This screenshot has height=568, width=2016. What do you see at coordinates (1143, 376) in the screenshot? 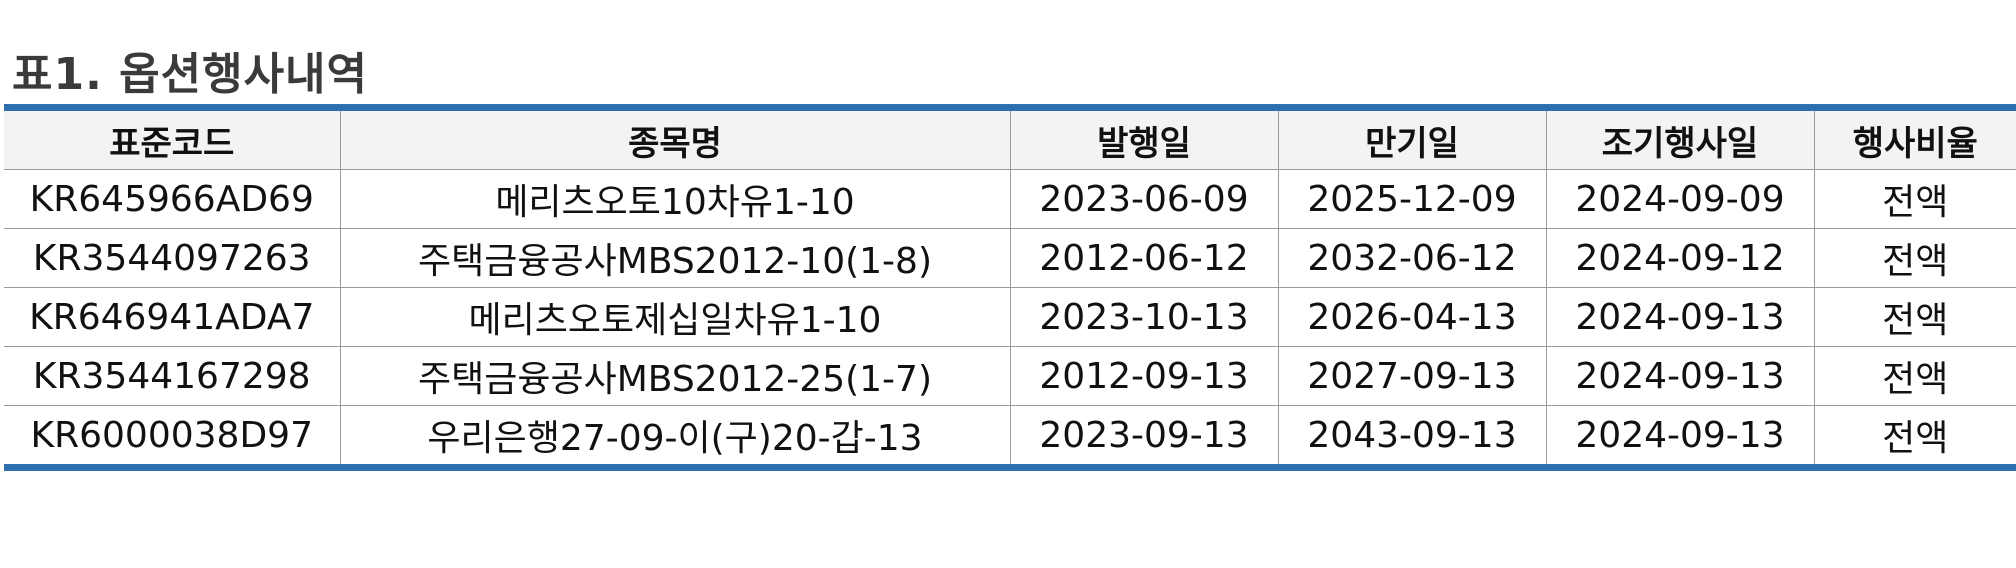
I see `cell-issue-date: 2012-09-13` at bounding box center [1143, 376].